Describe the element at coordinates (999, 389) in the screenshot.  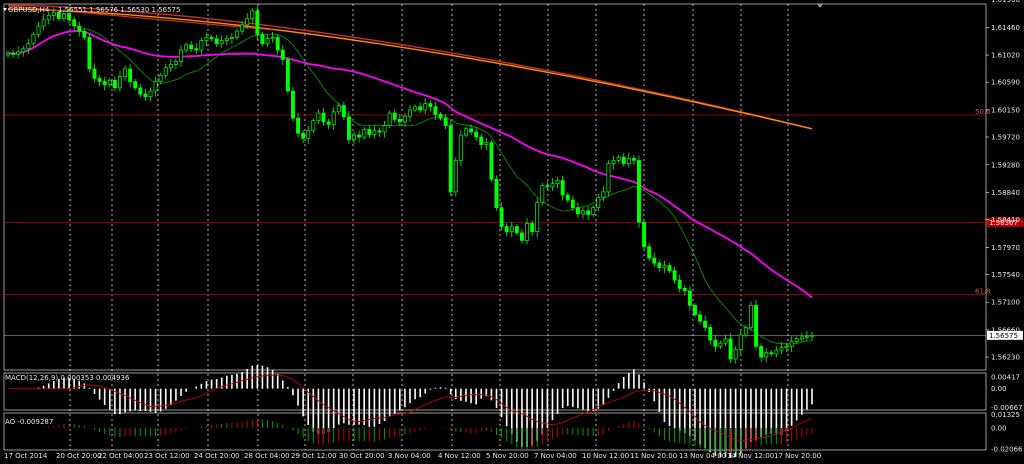
I see `indicator-y-tick: 0.00` at that location.